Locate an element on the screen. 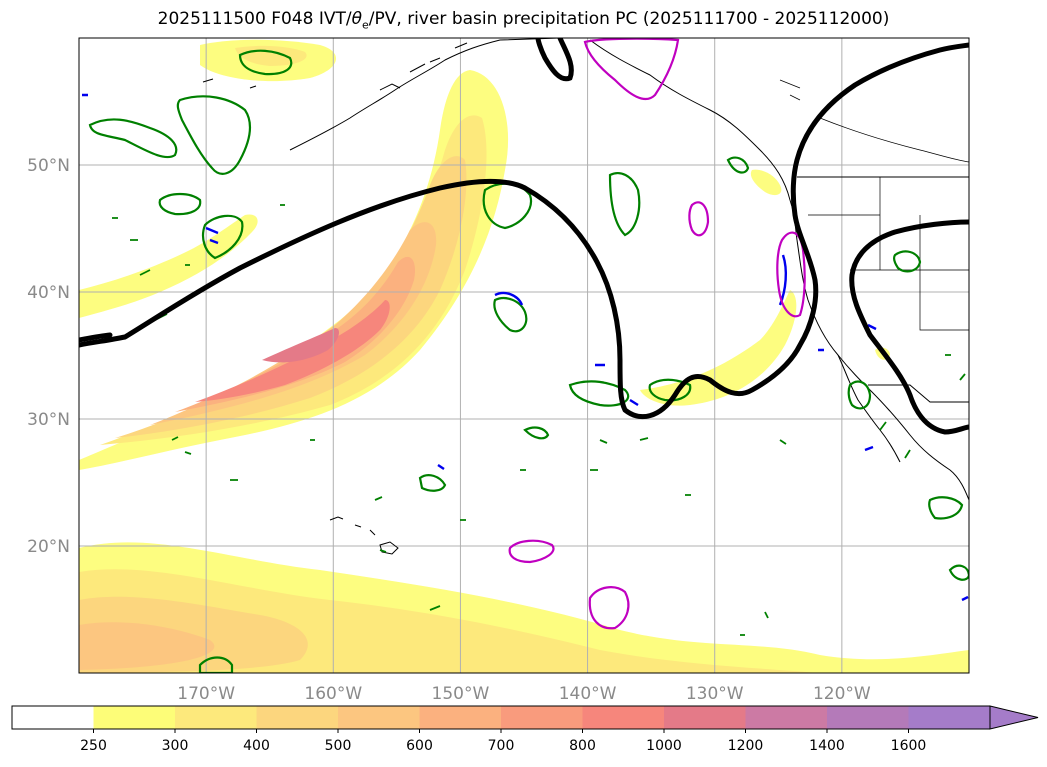  coastline-hawaii is located at coordinates (364, 535).